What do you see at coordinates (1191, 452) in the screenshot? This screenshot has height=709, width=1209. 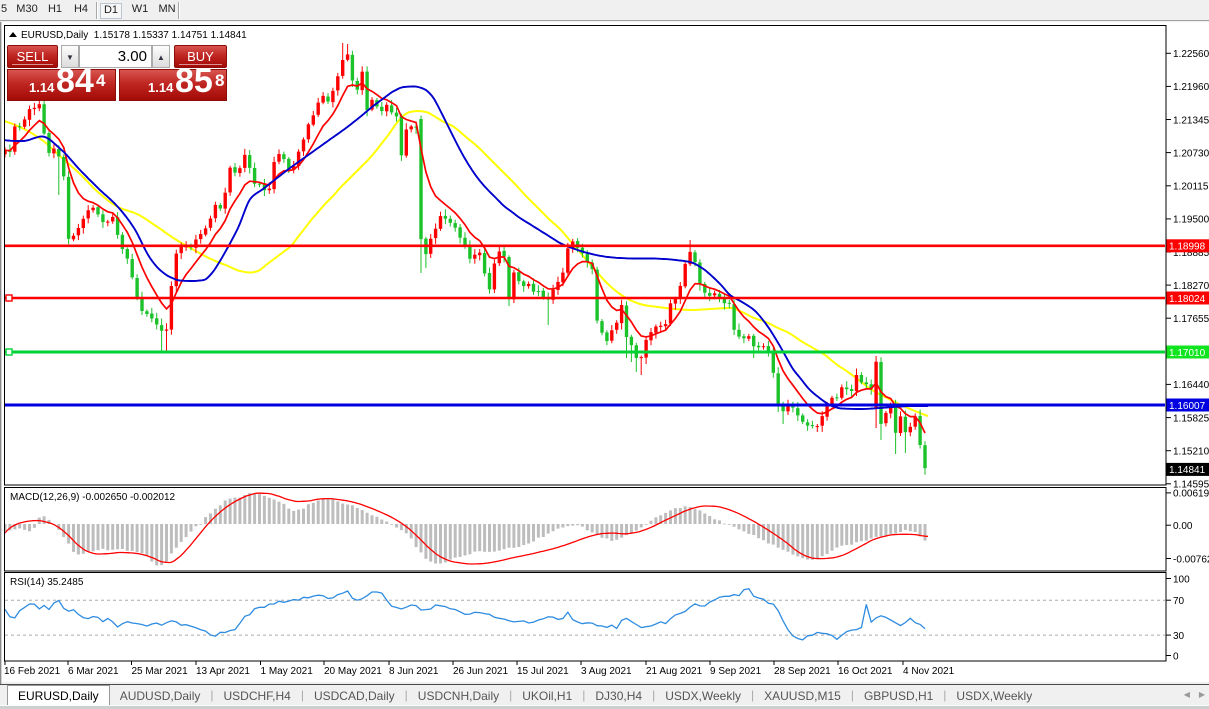 I see `svg-text: 1.15210` at bounding box center [1191, 452].